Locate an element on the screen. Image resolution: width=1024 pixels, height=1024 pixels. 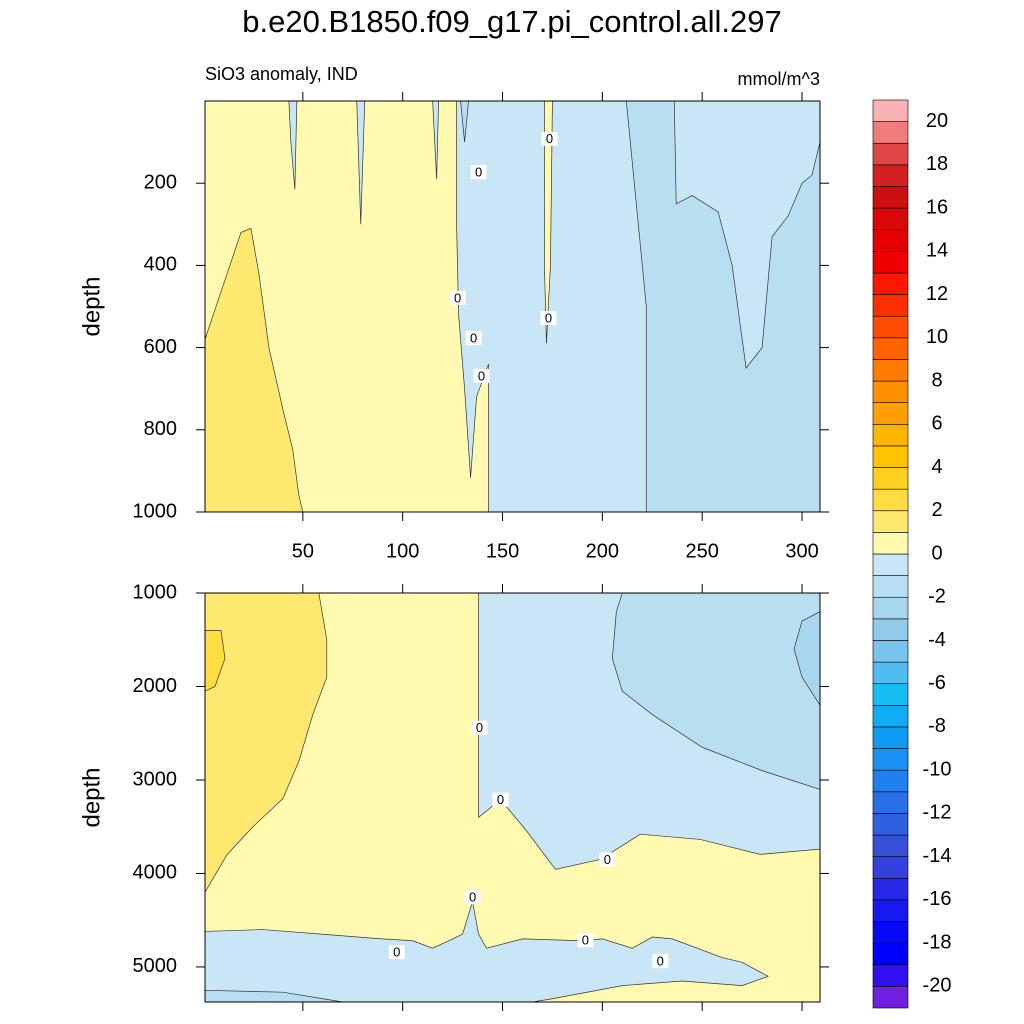
y-axis-label: depth is located at coordinates (91, 306).